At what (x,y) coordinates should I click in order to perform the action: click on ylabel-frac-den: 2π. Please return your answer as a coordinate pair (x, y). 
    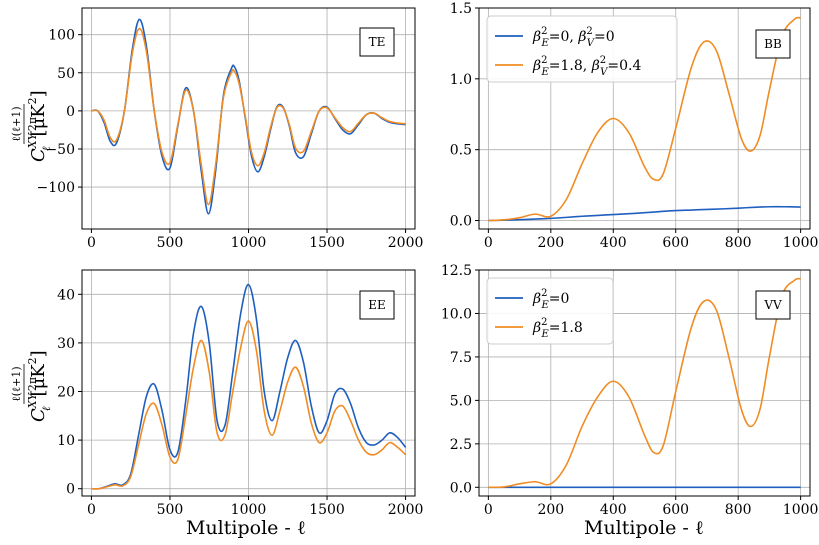
    Looking at the image, I should click on (32, 124).